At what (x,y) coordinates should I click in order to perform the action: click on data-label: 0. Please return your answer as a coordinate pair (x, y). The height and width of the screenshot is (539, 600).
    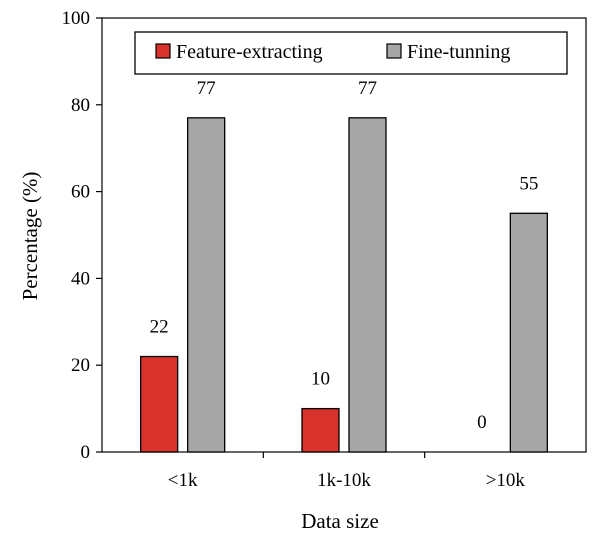
    Looking at the image, I should click on (482, 422).